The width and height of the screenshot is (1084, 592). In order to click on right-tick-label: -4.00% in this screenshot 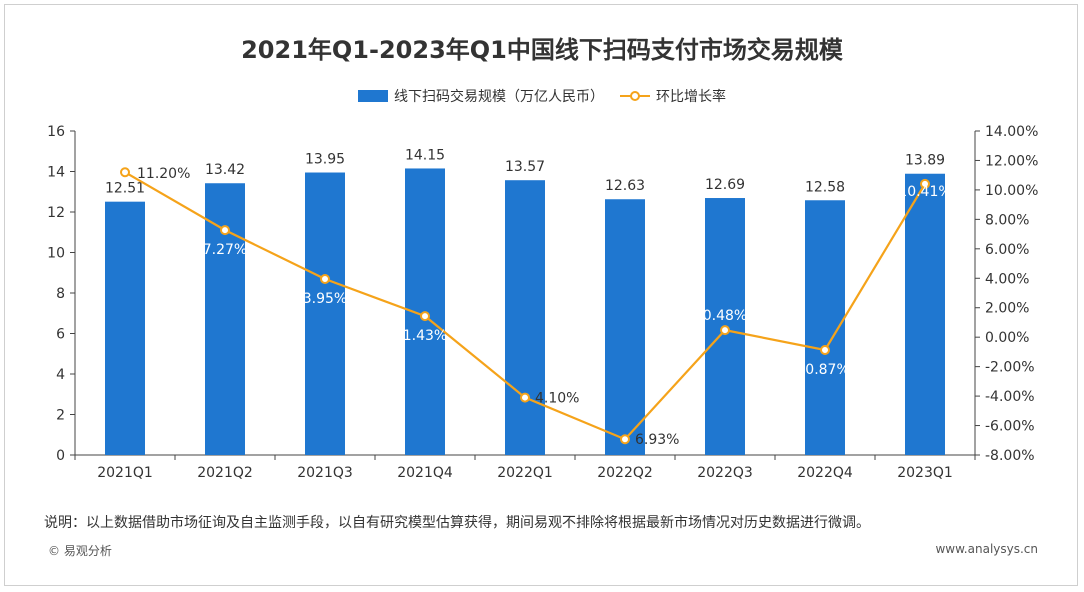, I will do `click(1010, 397)`.